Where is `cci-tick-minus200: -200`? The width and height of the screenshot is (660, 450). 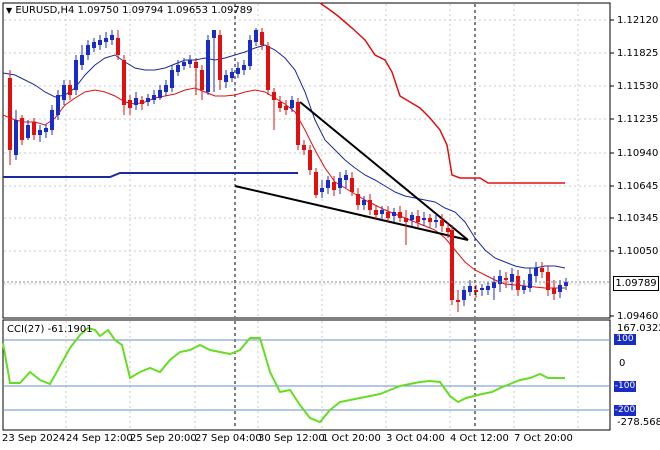 cci-tick-minus200: -200 is located at coordinates (625, 410).